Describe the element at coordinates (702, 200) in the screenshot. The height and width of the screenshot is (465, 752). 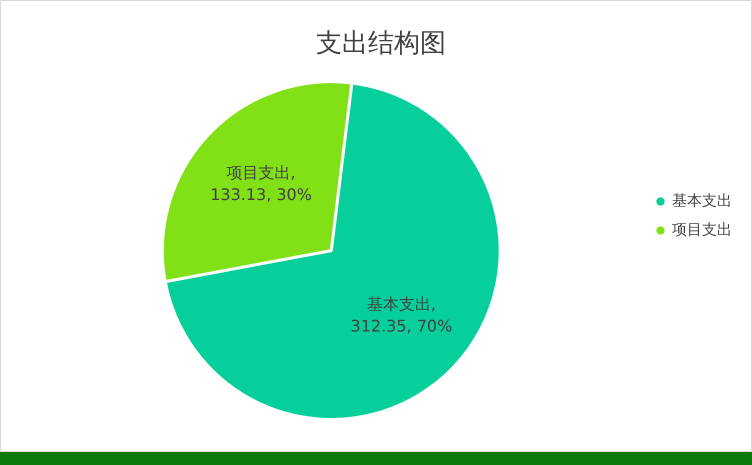
I see `legend-label: 基本支出` at that location.